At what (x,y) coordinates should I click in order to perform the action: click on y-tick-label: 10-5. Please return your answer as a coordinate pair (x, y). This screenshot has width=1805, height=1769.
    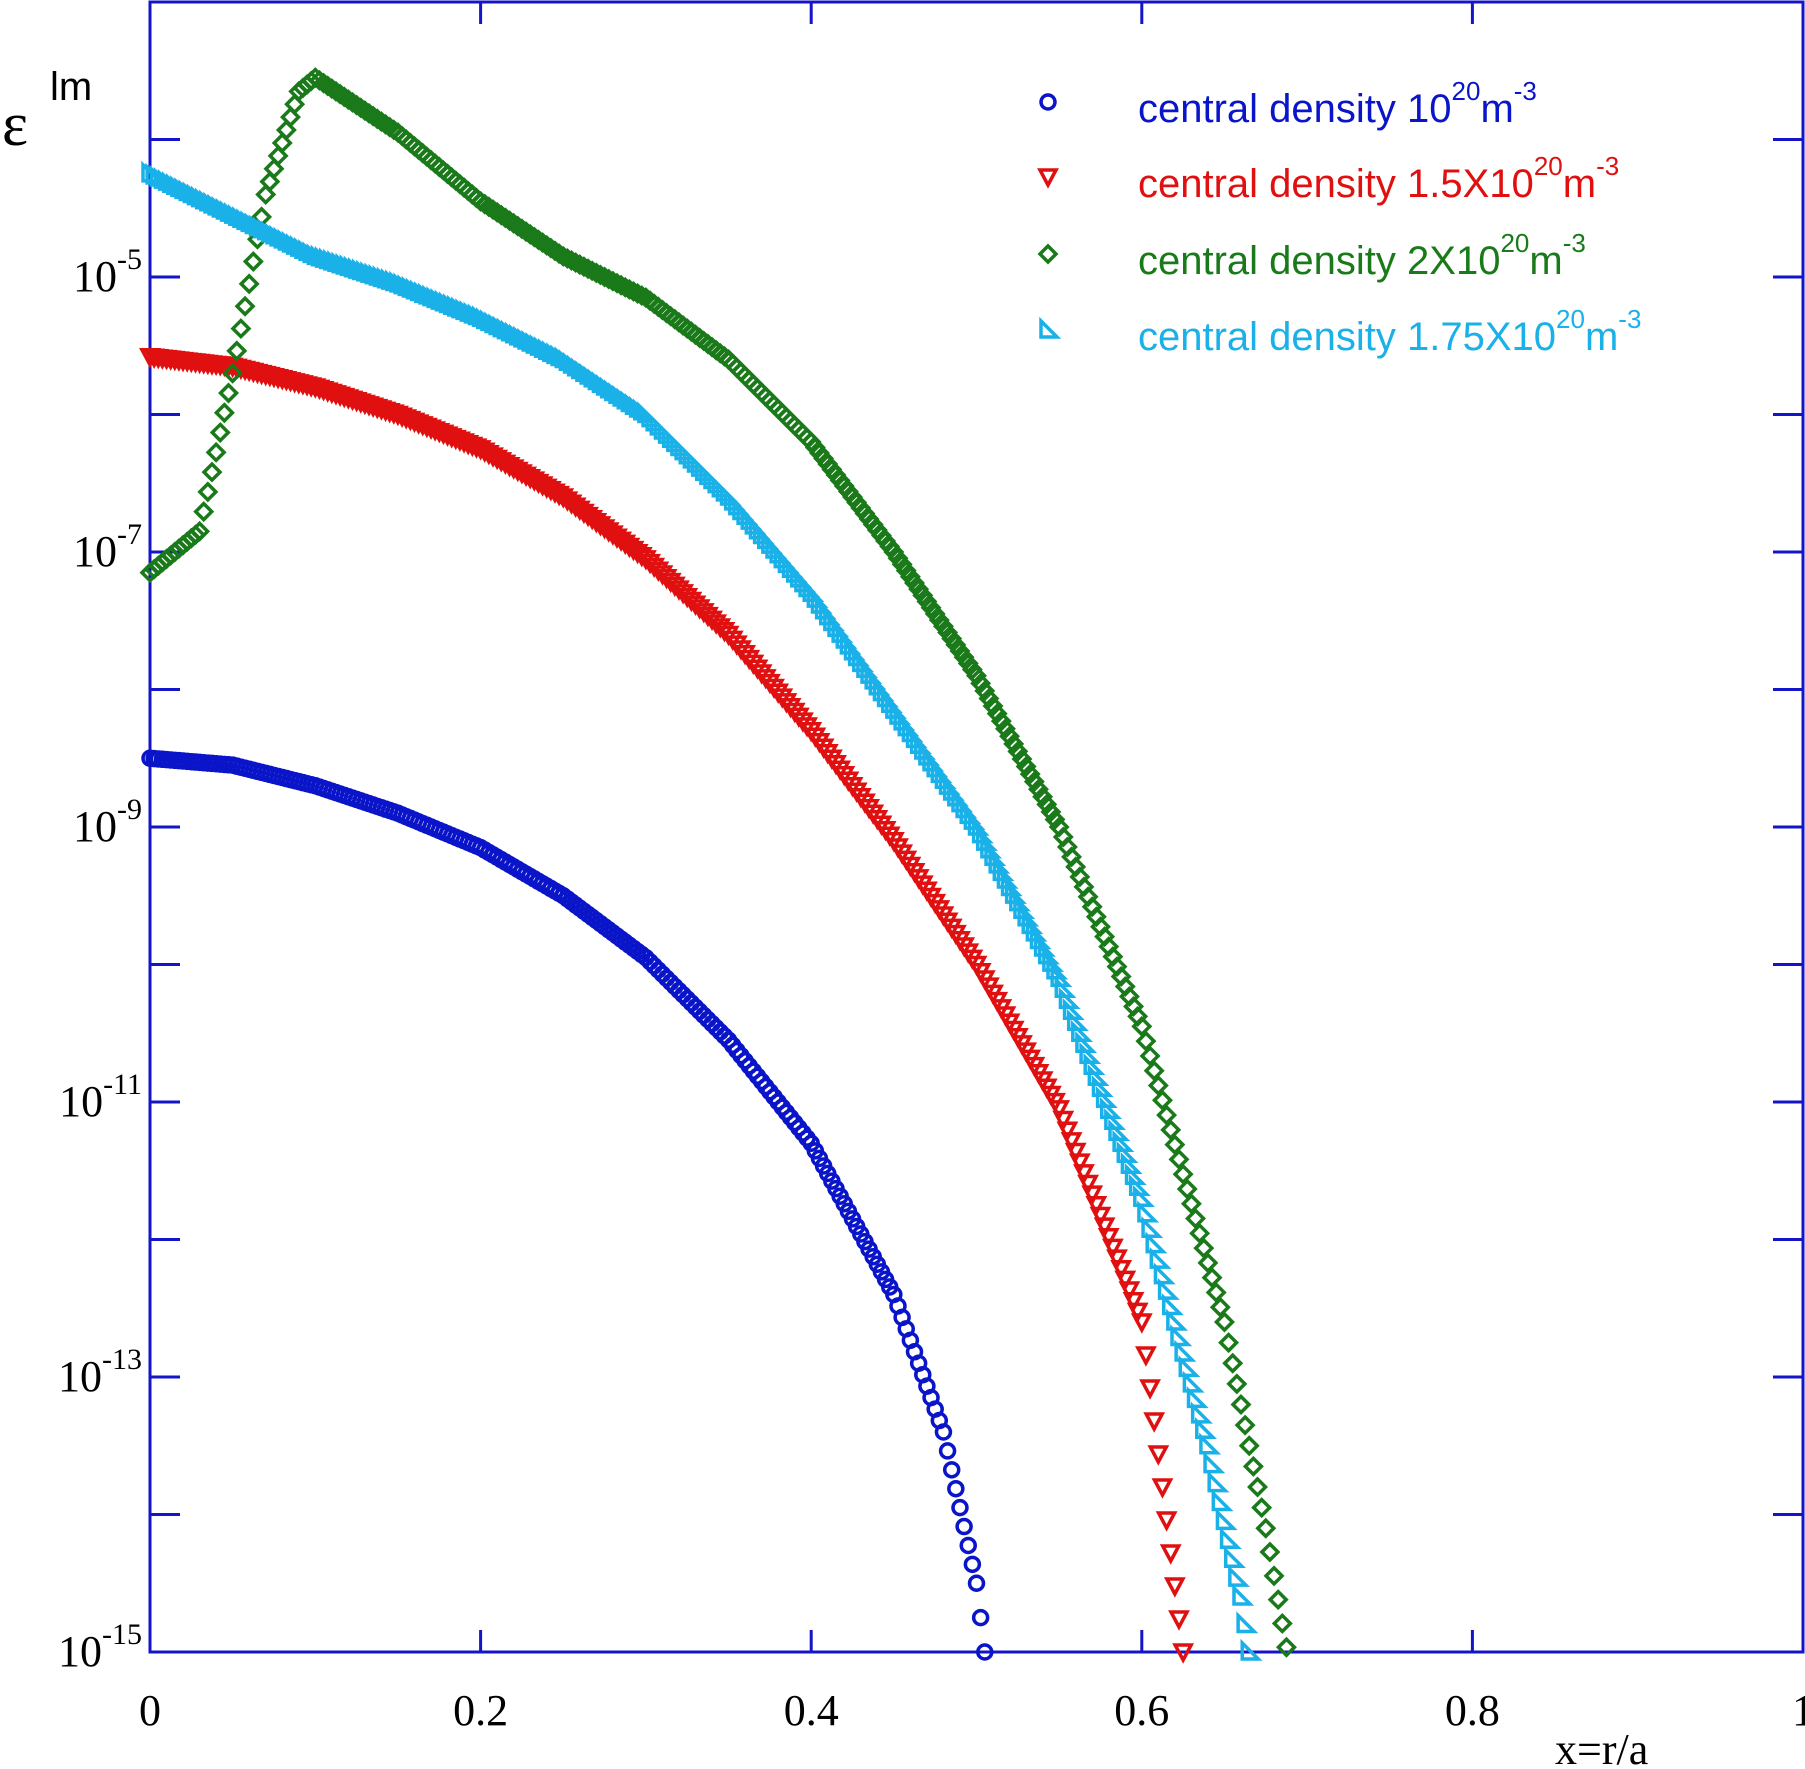
    Looking at the image, I should click on (107, 272).